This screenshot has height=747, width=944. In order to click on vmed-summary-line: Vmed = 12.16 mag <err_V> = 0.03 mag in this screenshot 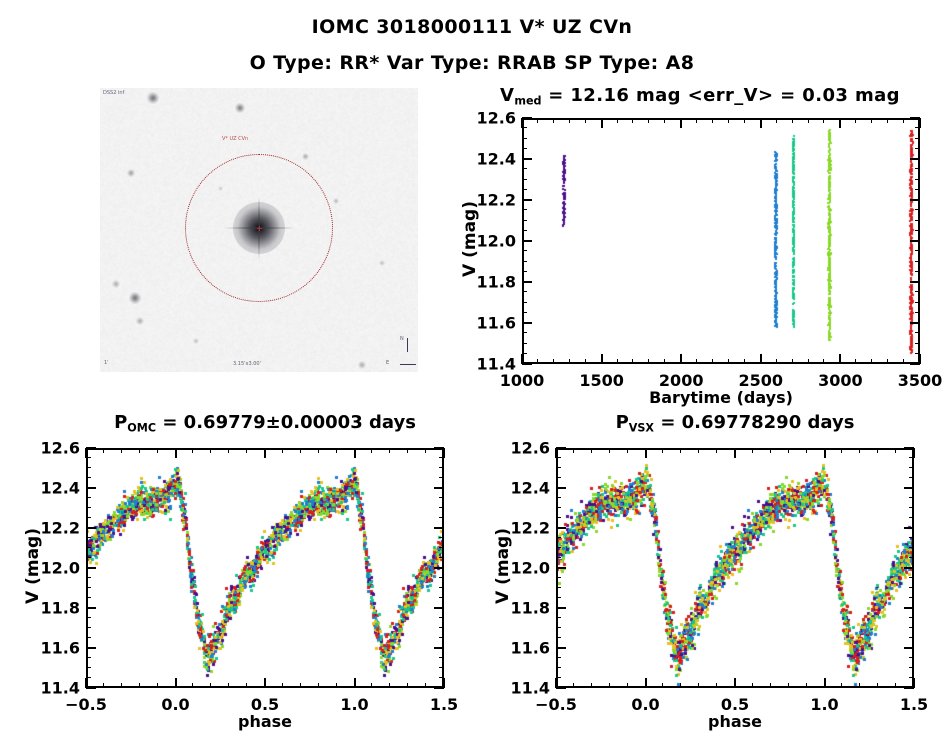, I will do `click(700, 96)`.